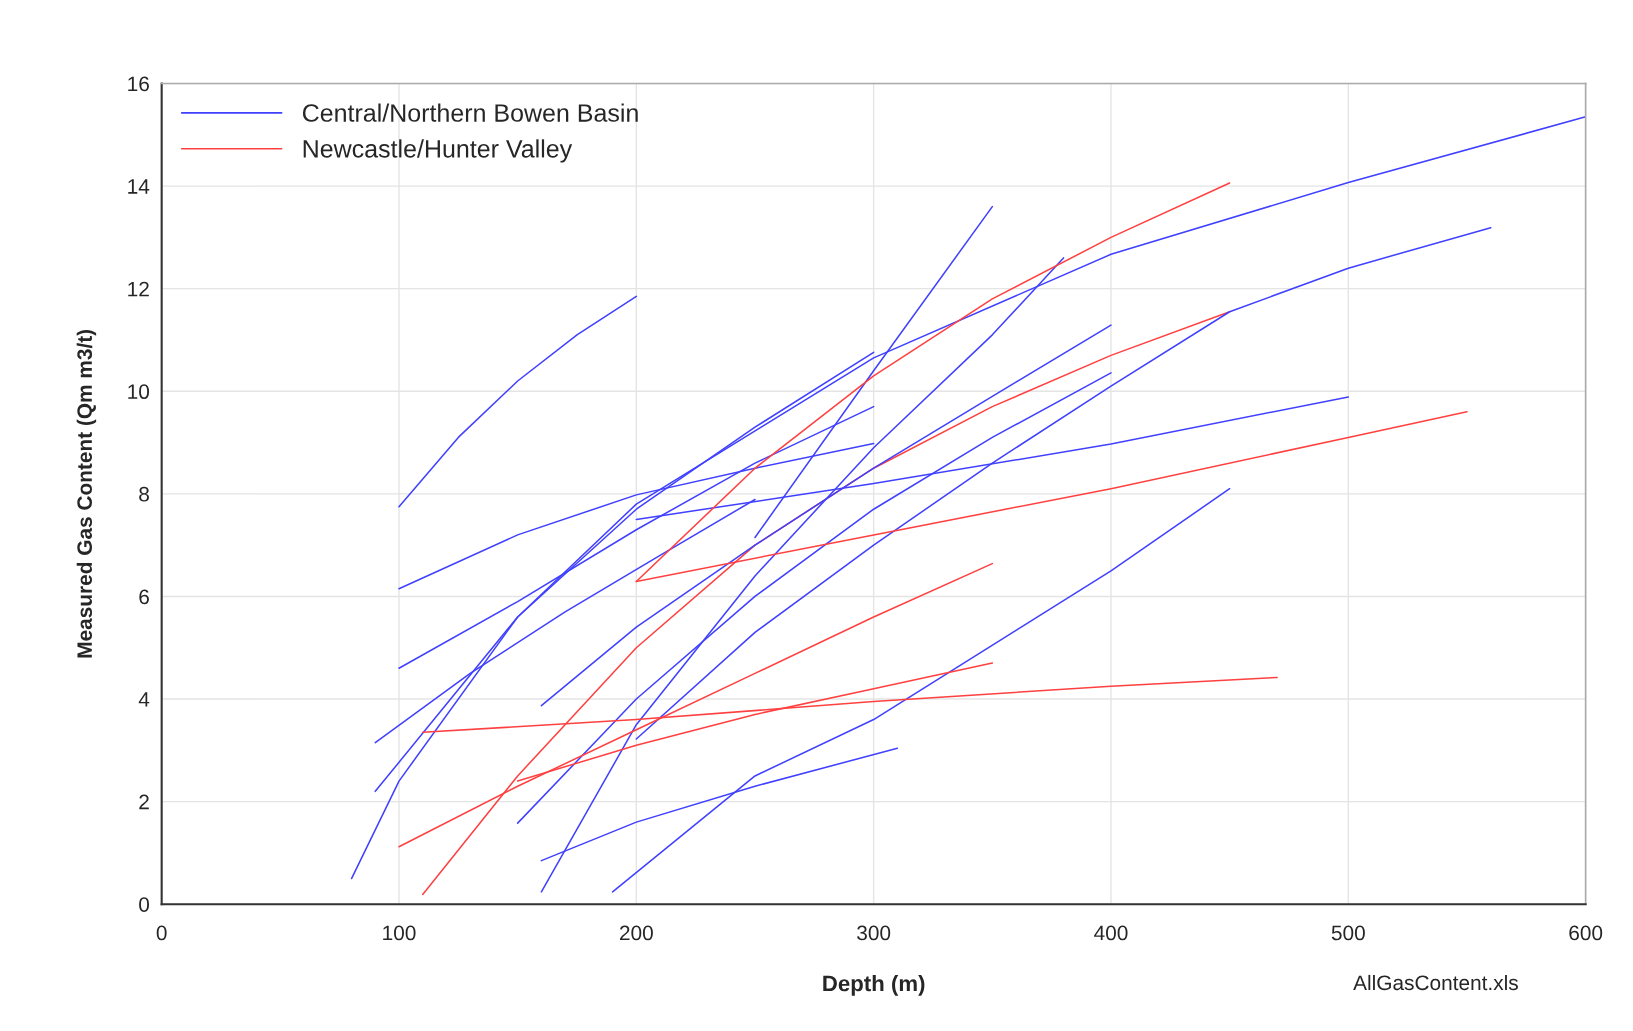  I want to click on x-tick-label: 600, so click(1586, 933).